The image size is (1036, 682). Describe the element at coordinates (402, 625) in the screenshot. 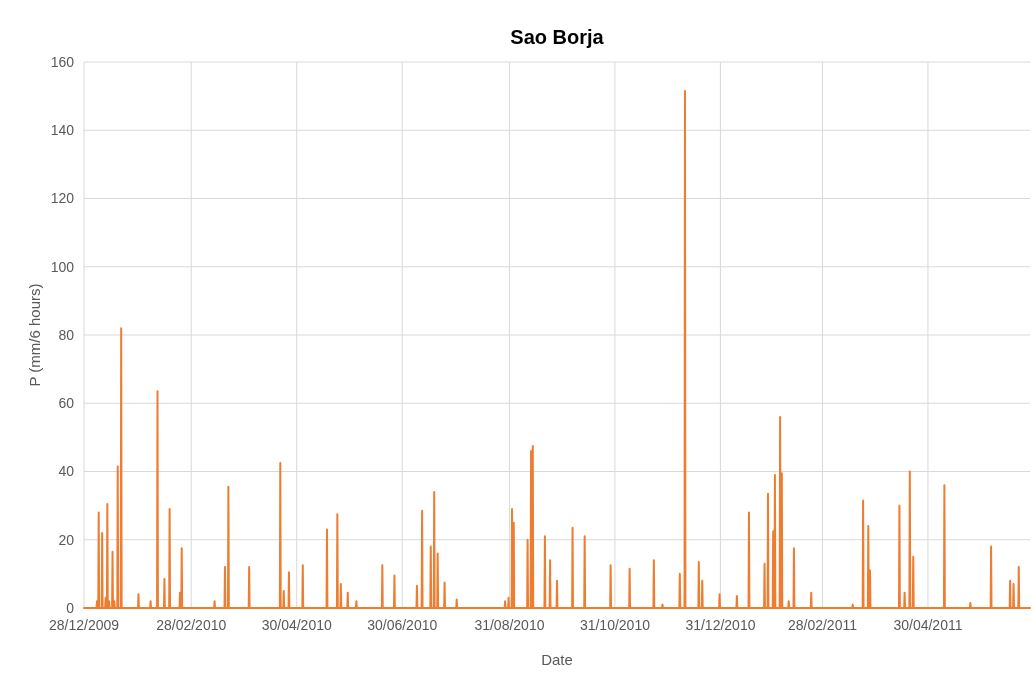

I see `x-tick-label: 30/06/2010` at that location.